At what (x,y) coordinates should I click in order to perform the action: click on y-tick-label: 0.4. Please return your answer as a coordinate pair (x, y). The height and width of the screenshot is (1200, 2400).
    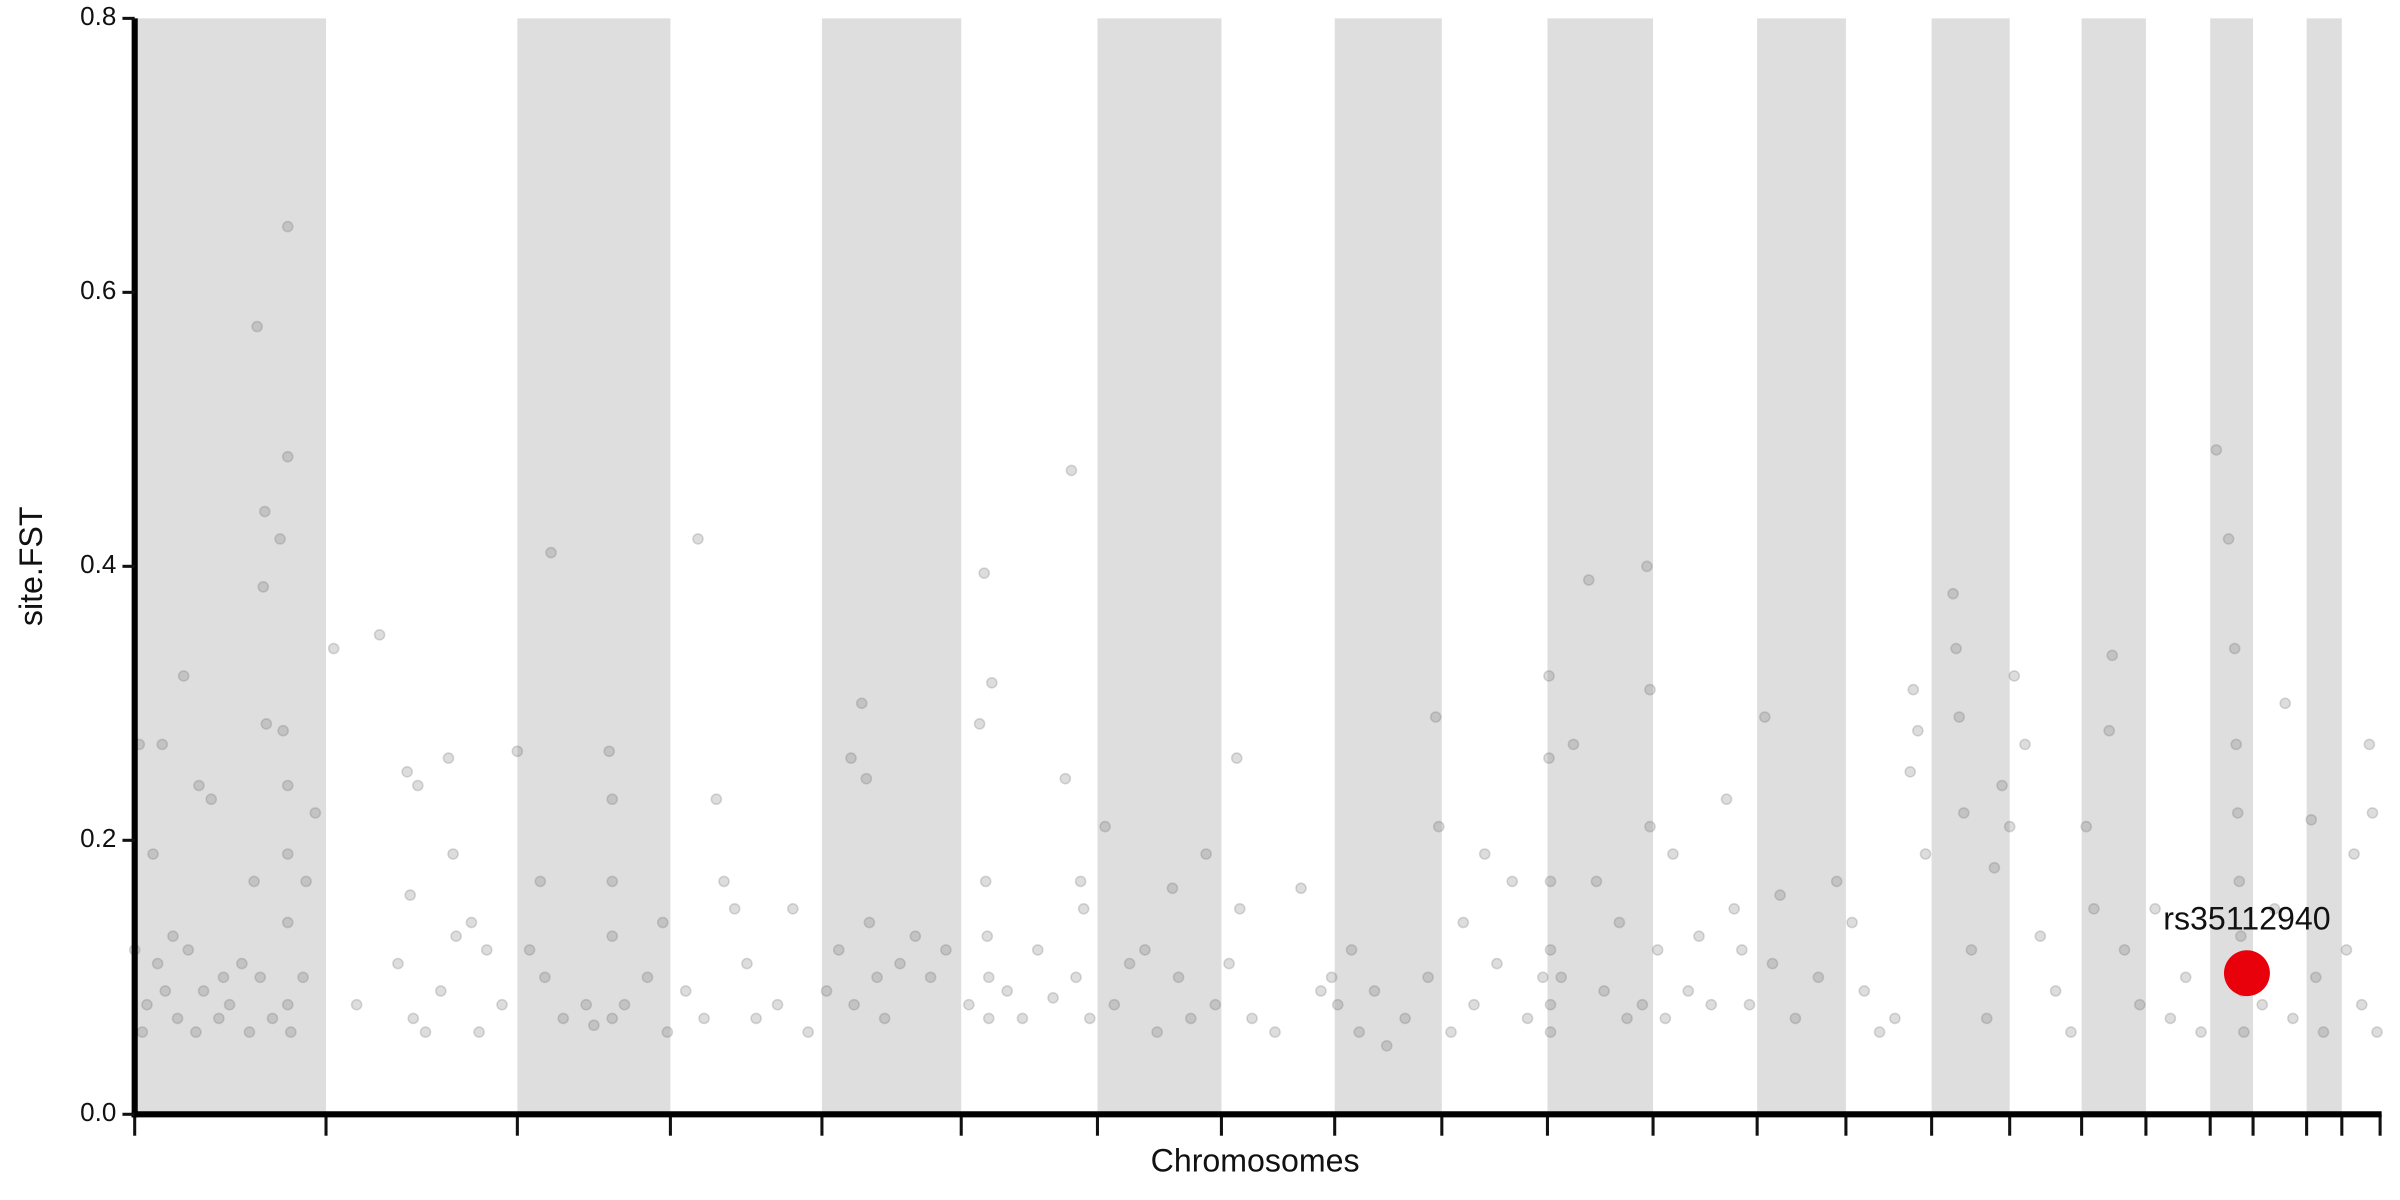
    Looking at the image, I should click on (98, 564).